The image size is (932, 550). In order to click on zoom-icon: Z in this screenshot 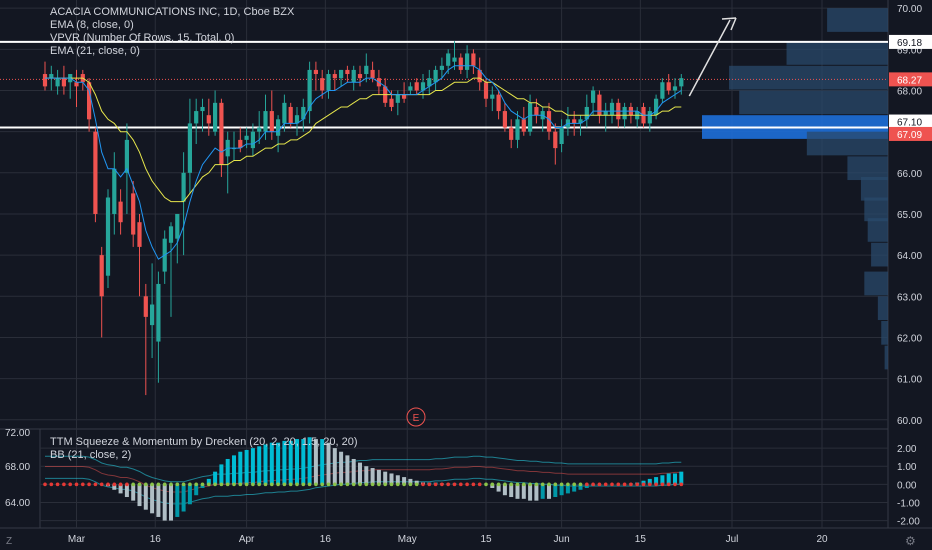, I will do `click(9, 541)`.